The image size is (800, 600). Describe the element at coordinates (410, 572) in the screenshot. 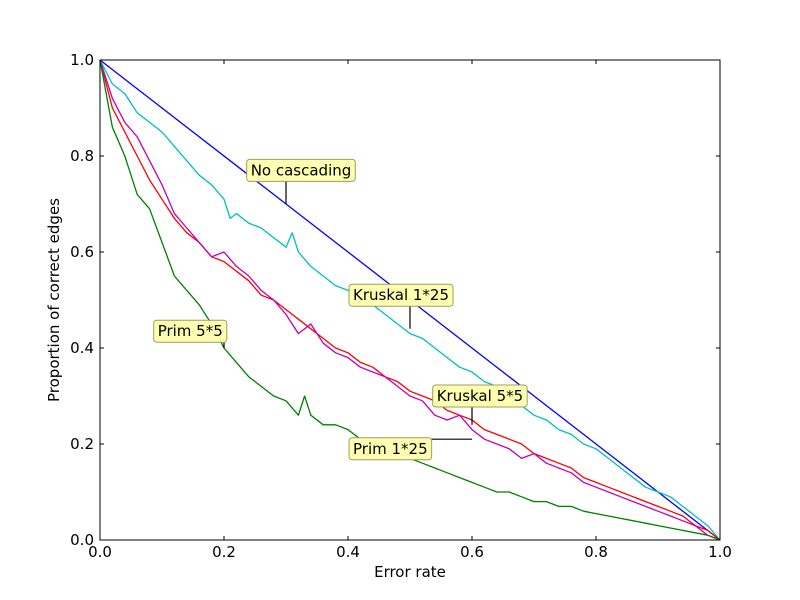

I see `x-axis-title: Error rate` at that location.